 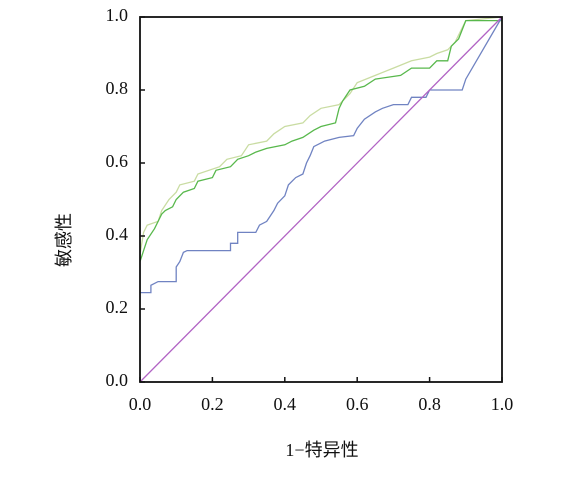 What do you see at coordinates (117, 234) in the screenshot?
I see `y-tick-label: 0.4` at bounding box center [117, 234].